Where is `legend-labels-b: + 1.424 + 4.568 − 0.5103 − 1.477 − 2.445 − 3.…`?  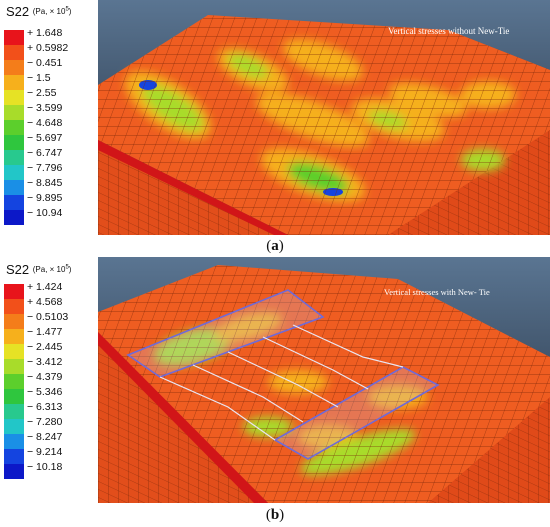
legend-labels-b: + 1.424 + 4.568 − 0.5103 − 1.477 − 2.445 − 3.… is located at coordinates (47, 377).